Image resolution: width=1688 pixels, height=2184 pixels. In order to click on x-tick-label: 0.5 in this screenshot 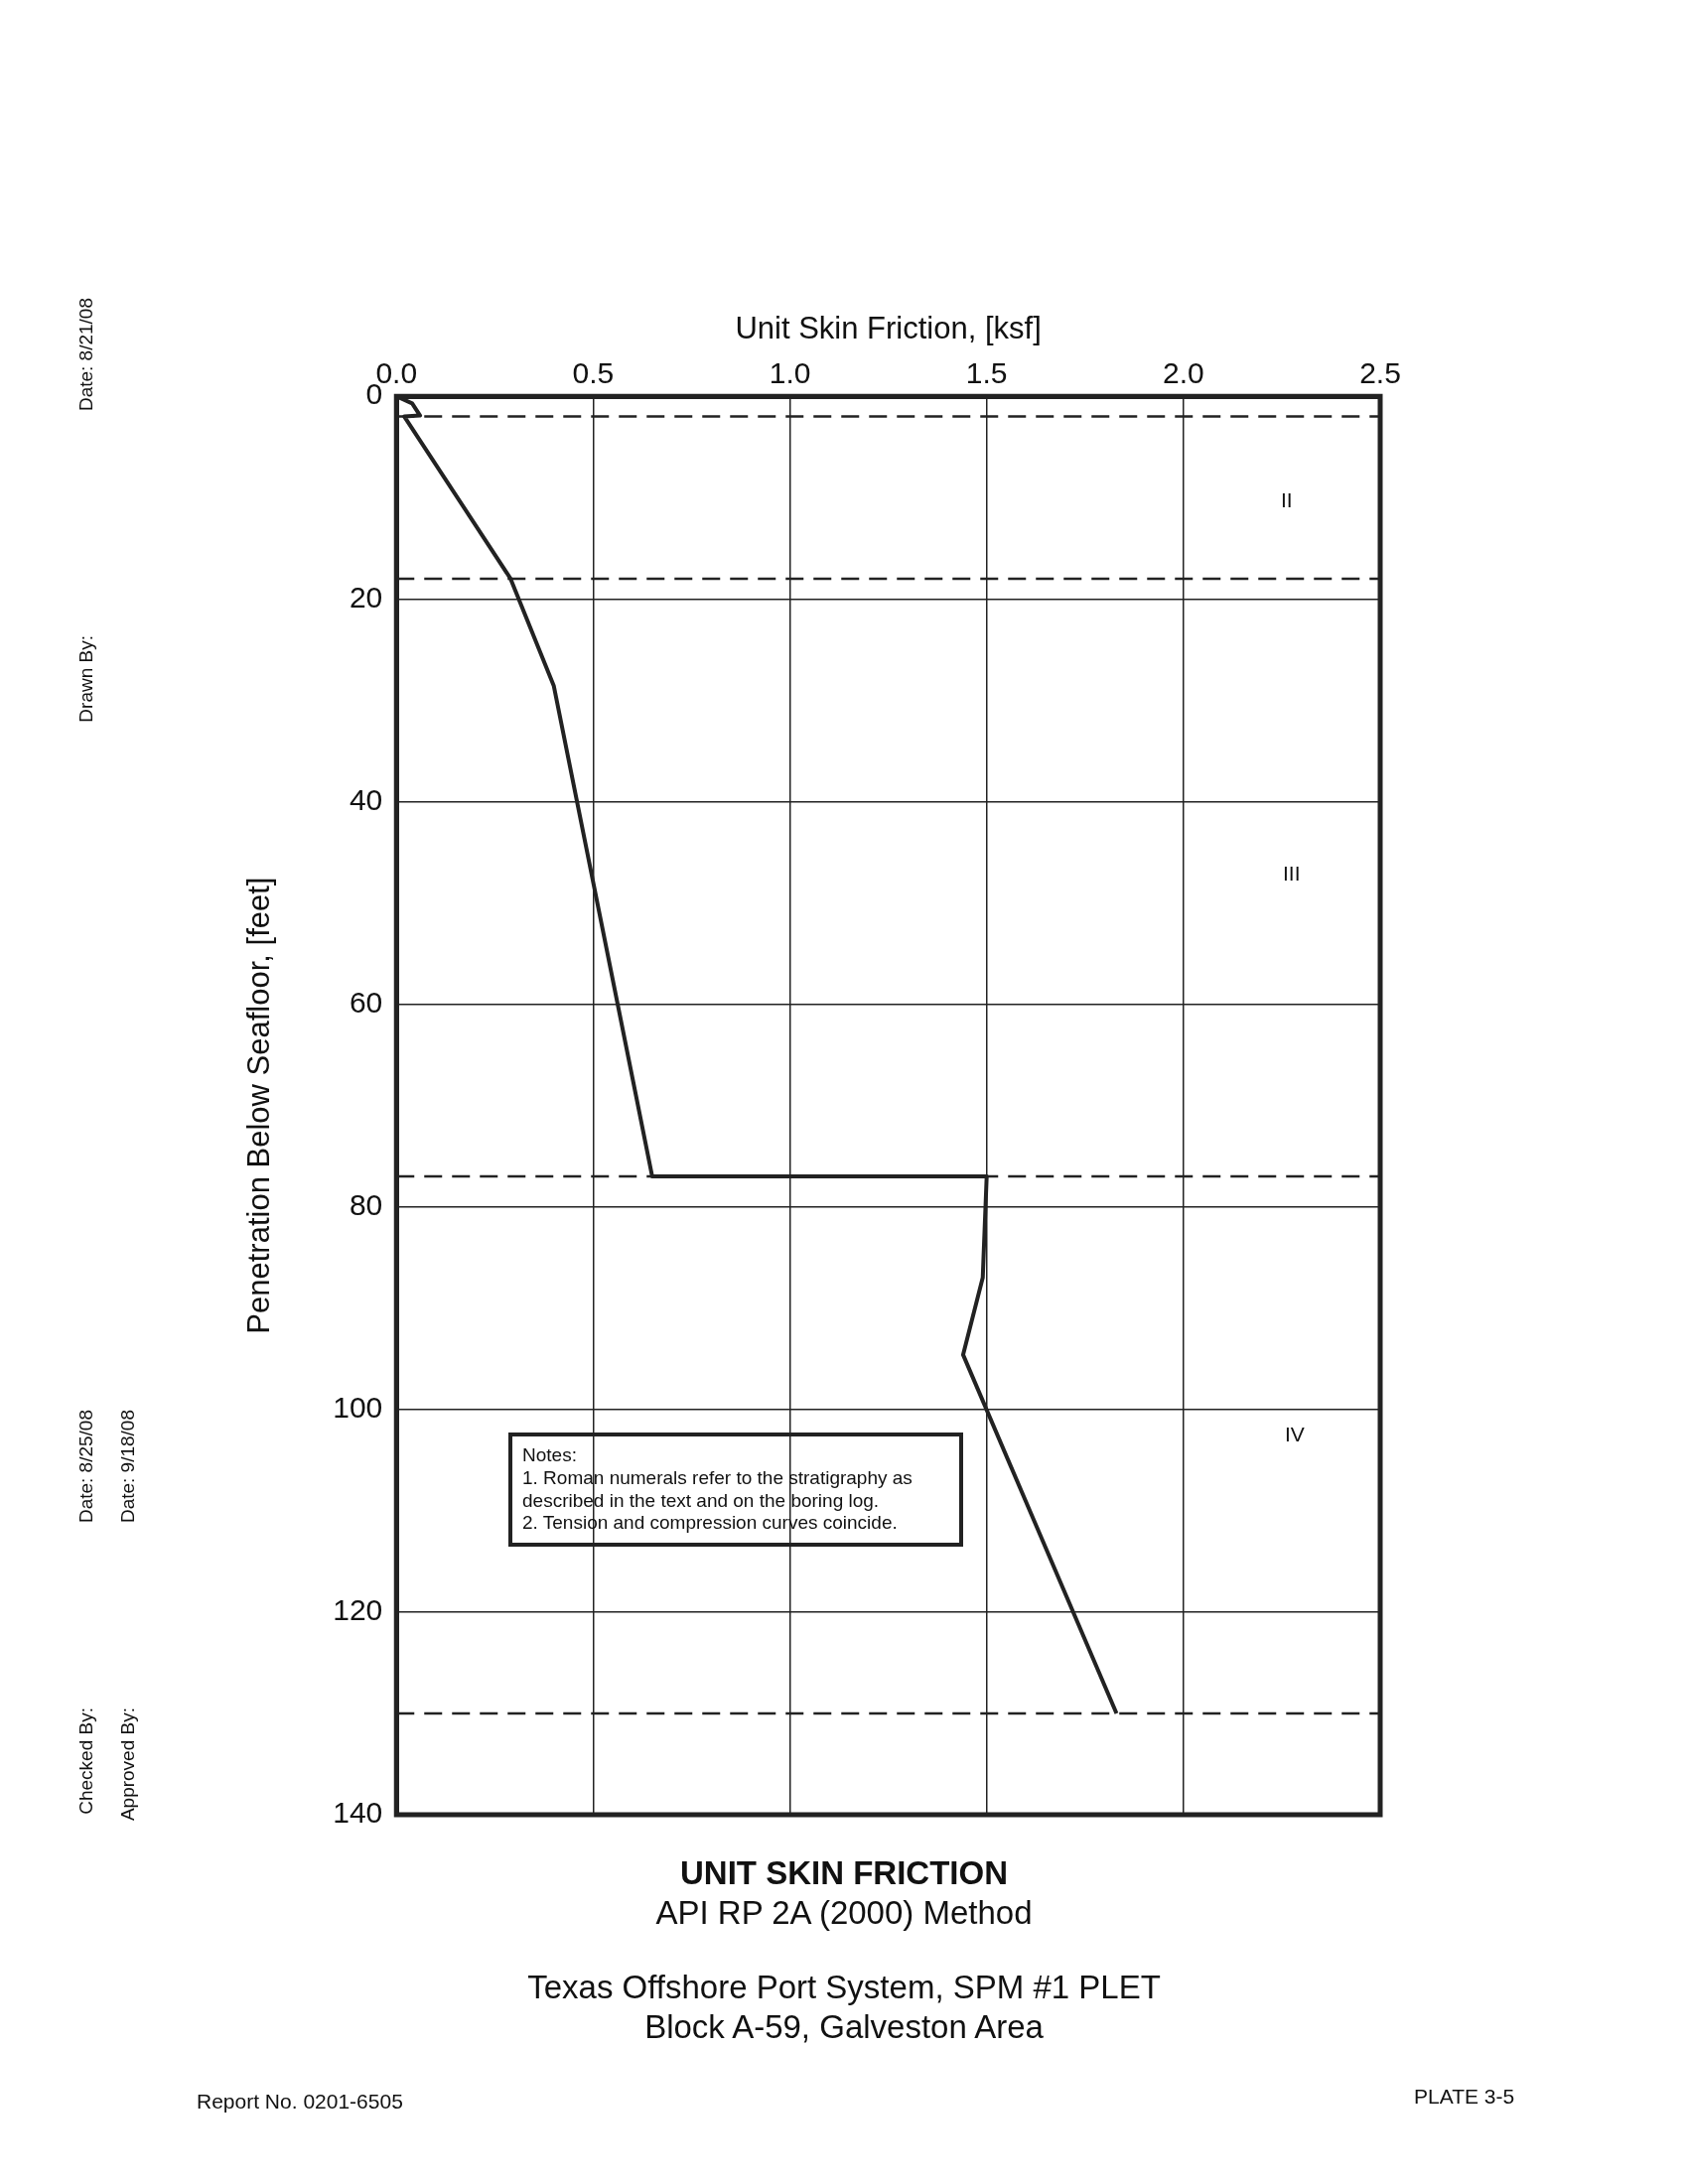, I will do `click(593, 373)`.